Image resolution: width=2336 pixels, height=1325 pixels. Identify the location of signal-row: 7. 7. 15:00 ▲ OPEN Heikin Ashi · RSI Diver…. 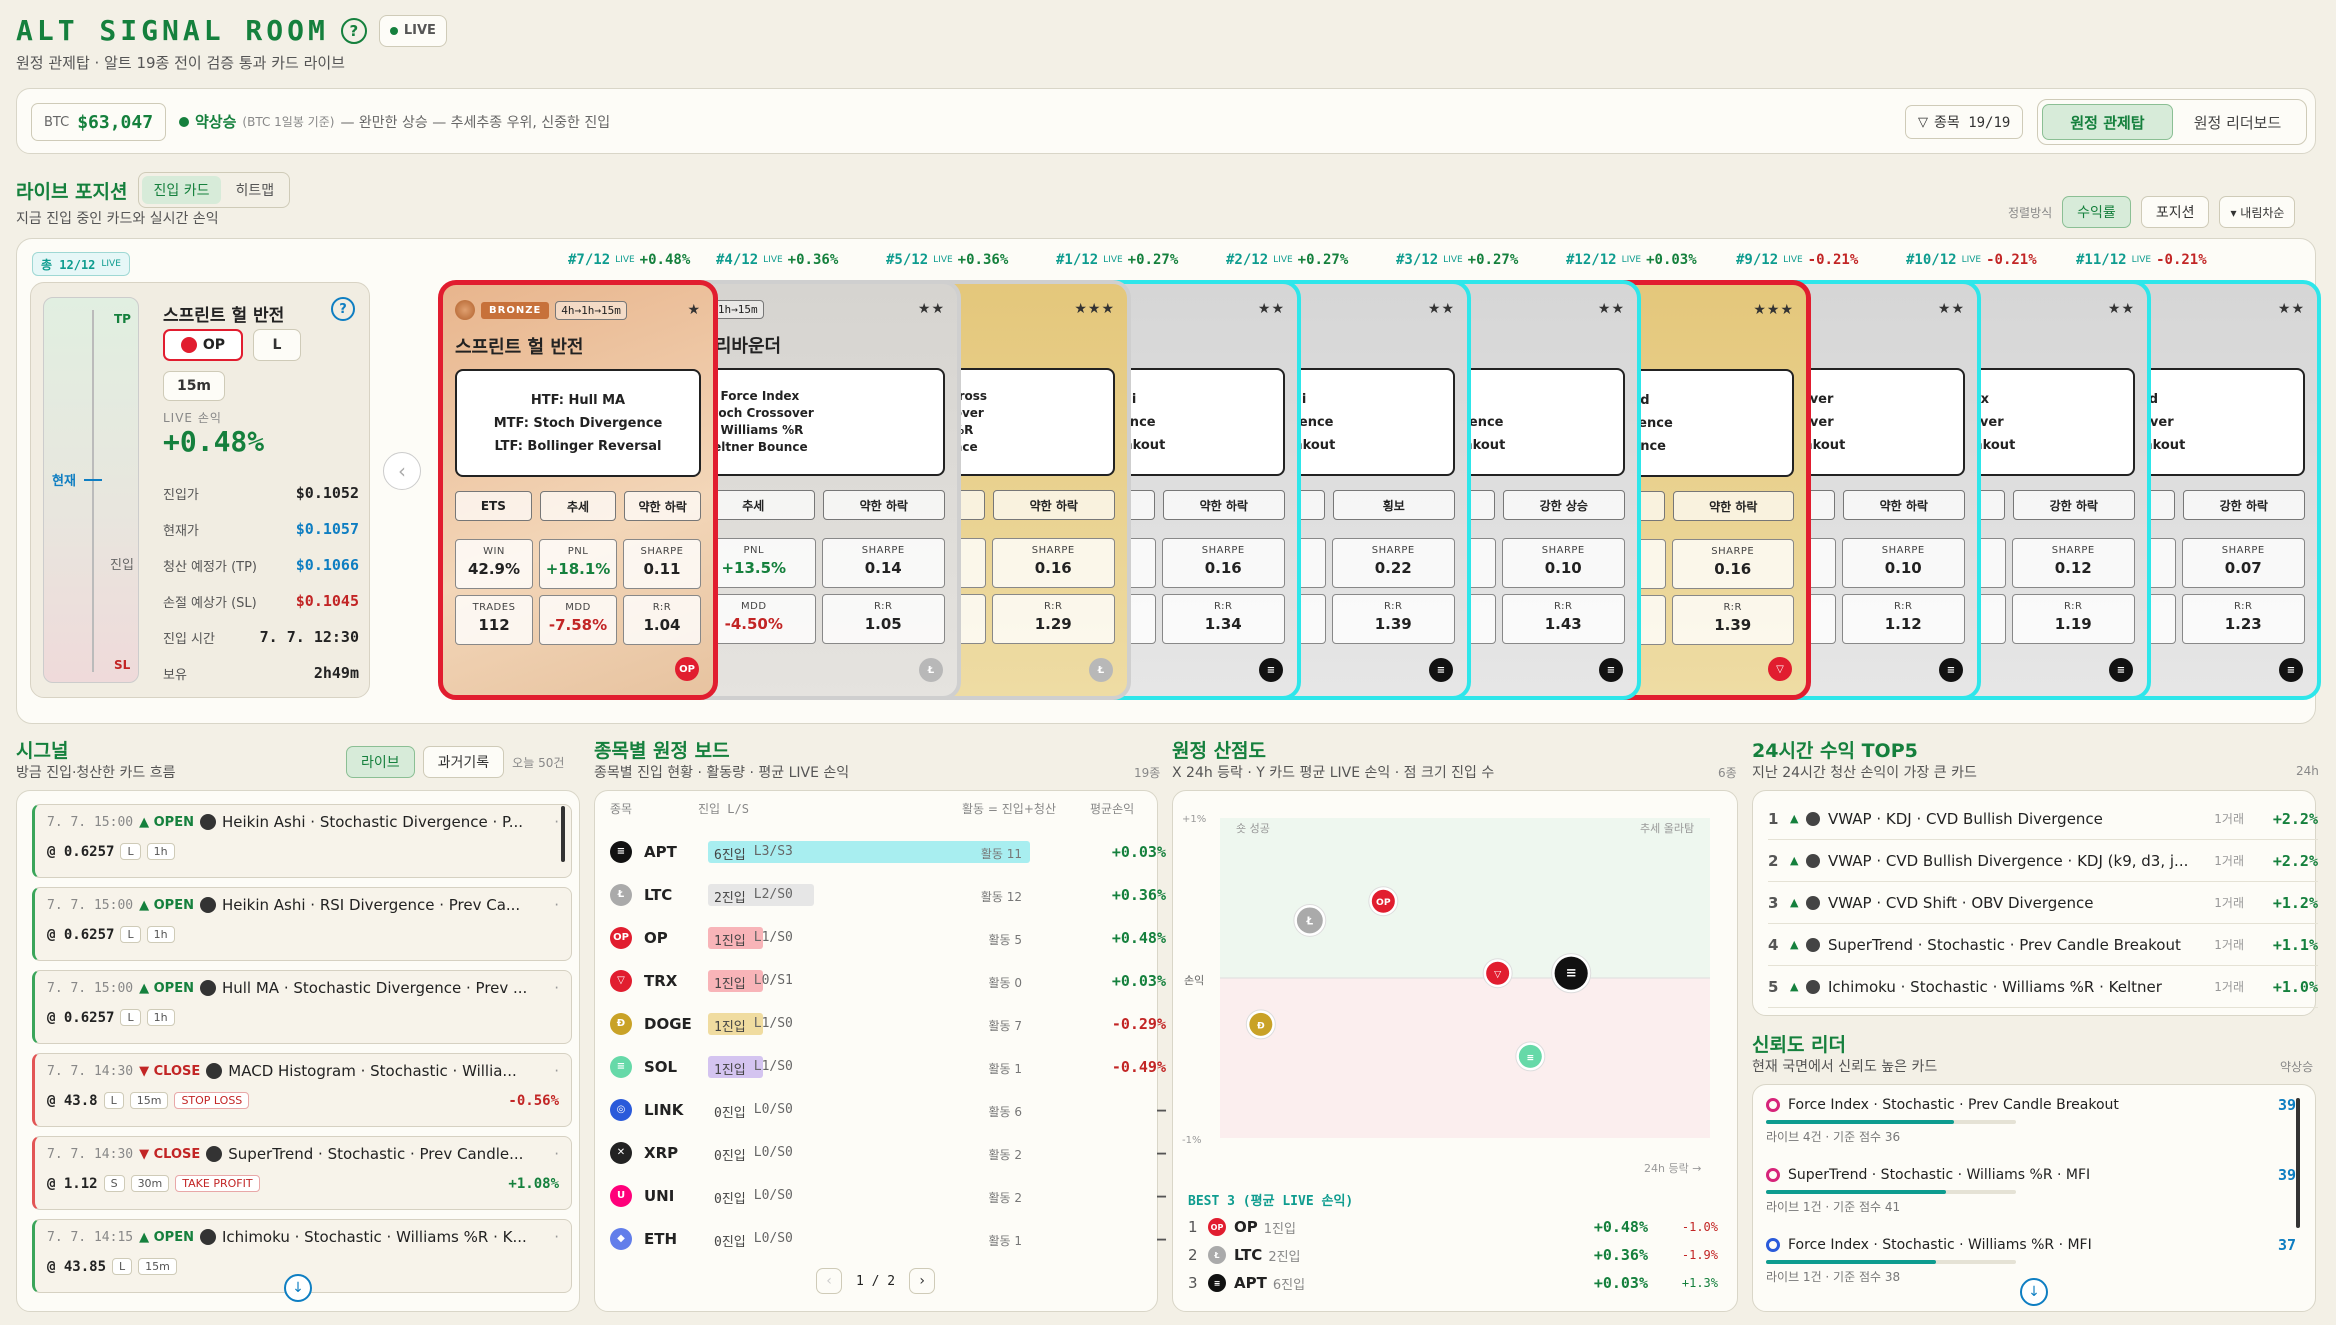
(302, 924).